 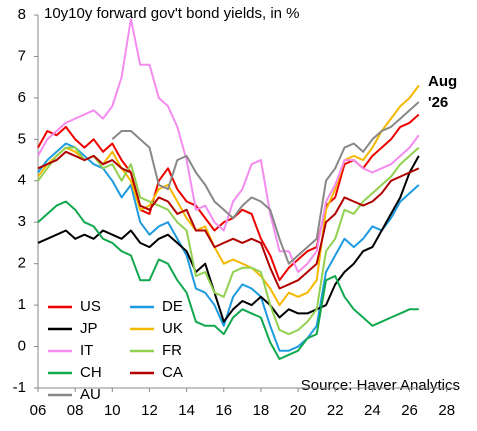 I want to click on x-tick-label: 14, so click(x=186, y=410).